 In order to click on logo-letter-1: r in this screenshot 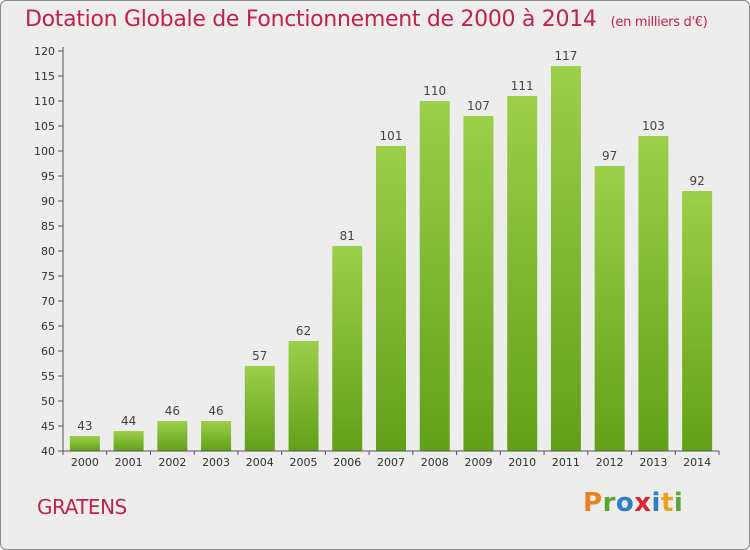, I will do `click(609, 503)`.